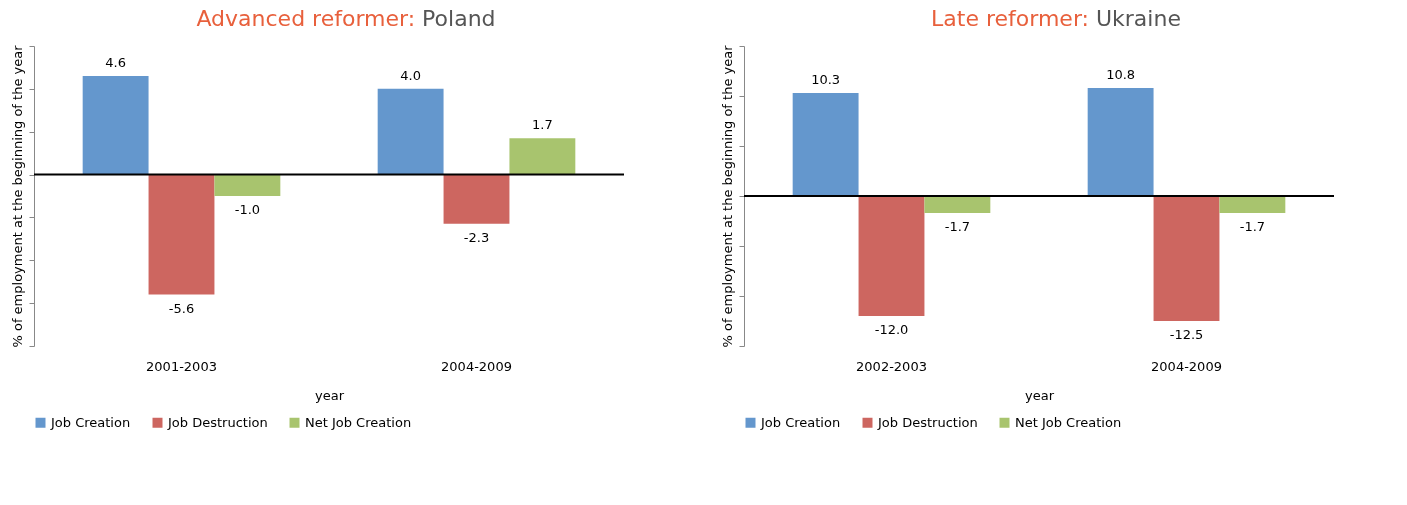 The width and height of the screenshot is (1407, 505). What do you see at coordinates (476, 237) in the screenshot?
I see `data-label: -2.3` at bounding box center [476, 237].